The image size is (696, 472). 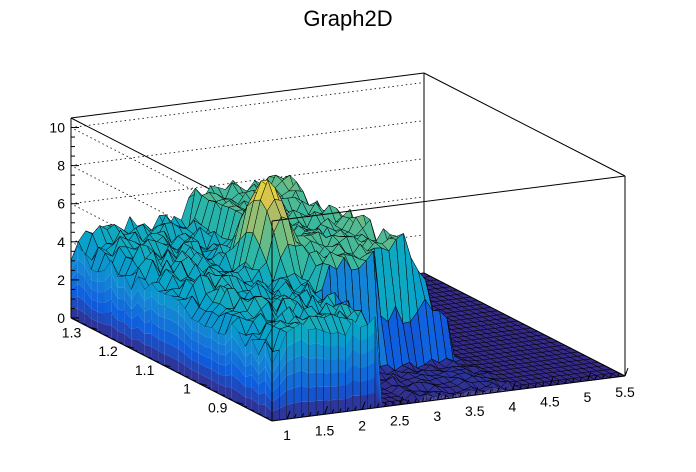 I want to click on z-gridline, so click(x=247, y=105).